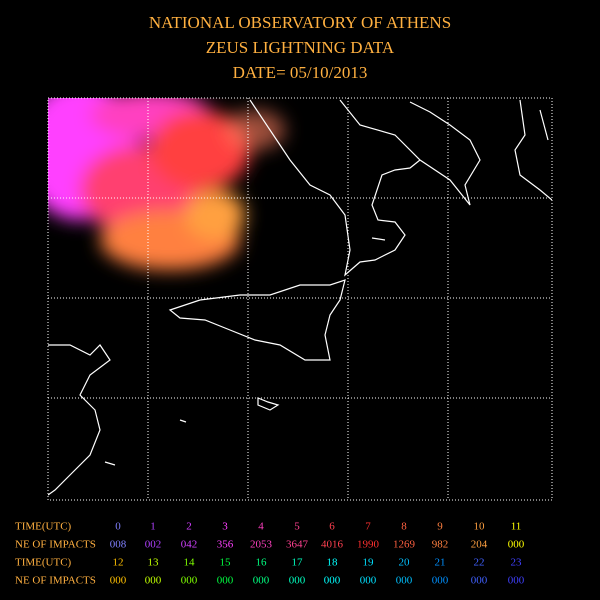 The image size is (600, 600). Describe the element at coordinates (440, 563) in the screenshot. I see `hour: 21` at that location.